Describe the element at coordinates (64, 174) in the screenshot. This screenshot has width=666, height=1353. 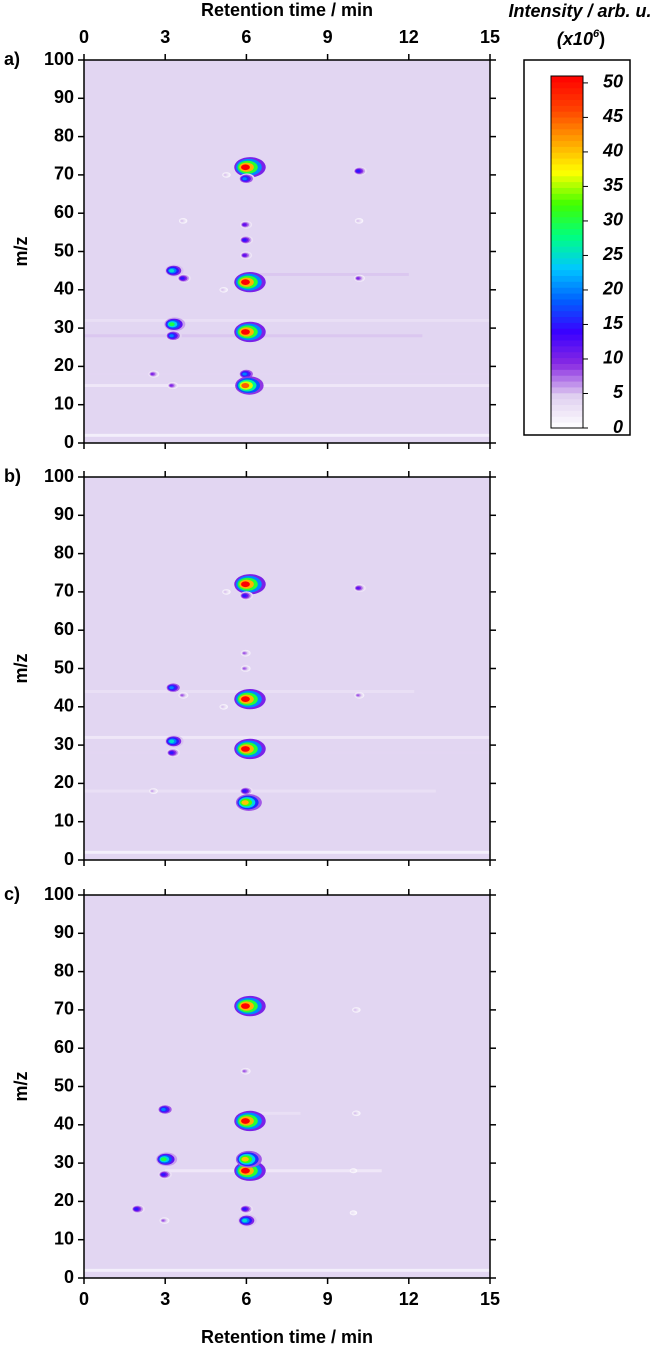
I see `y-tick-label: 70` at that location.